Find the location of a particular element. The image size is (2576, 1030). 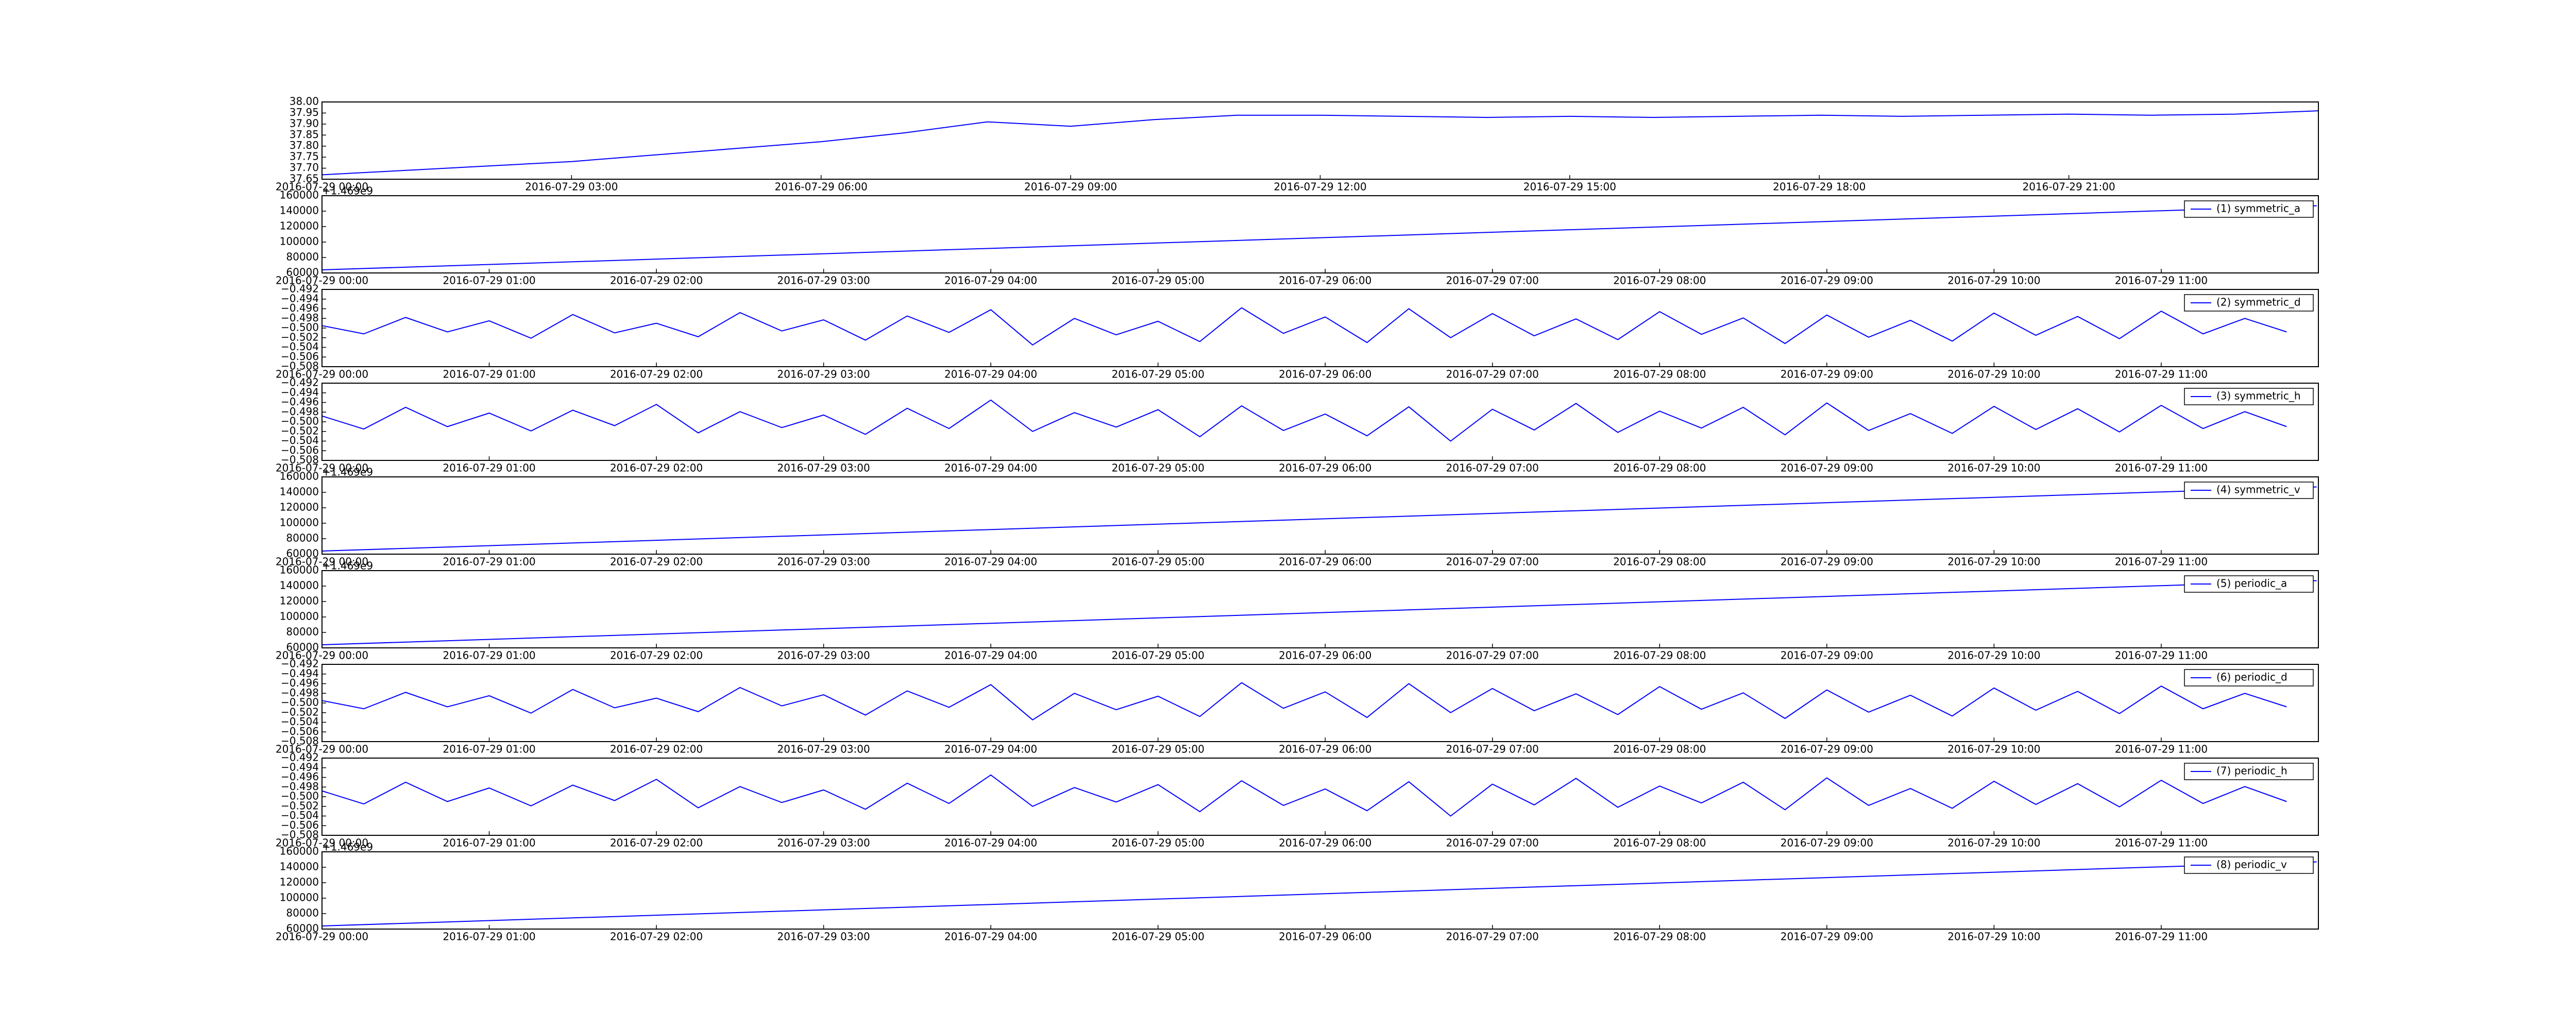

y-tick-label: 37.85 is located at coordinates (305, 135).